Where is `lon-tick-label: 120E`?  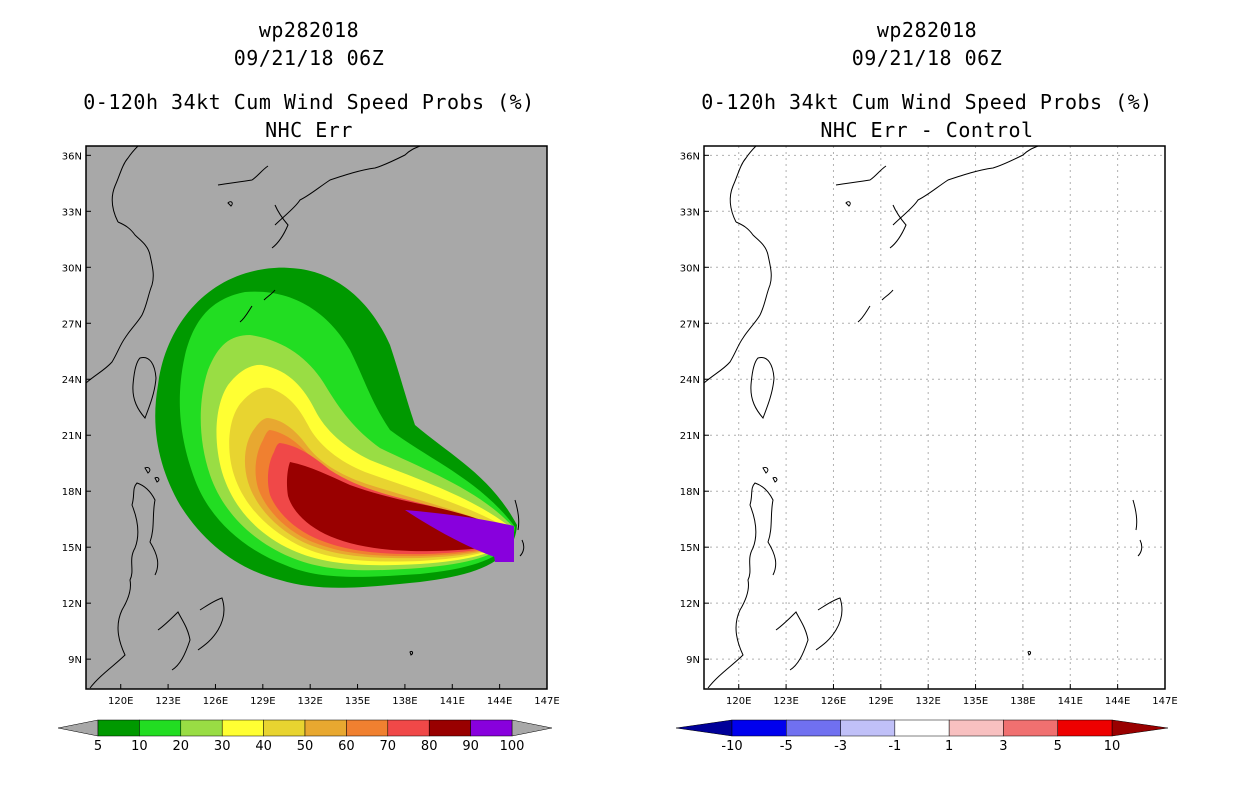 lon-tick-label: 120E is located at coordinates (738, 701).